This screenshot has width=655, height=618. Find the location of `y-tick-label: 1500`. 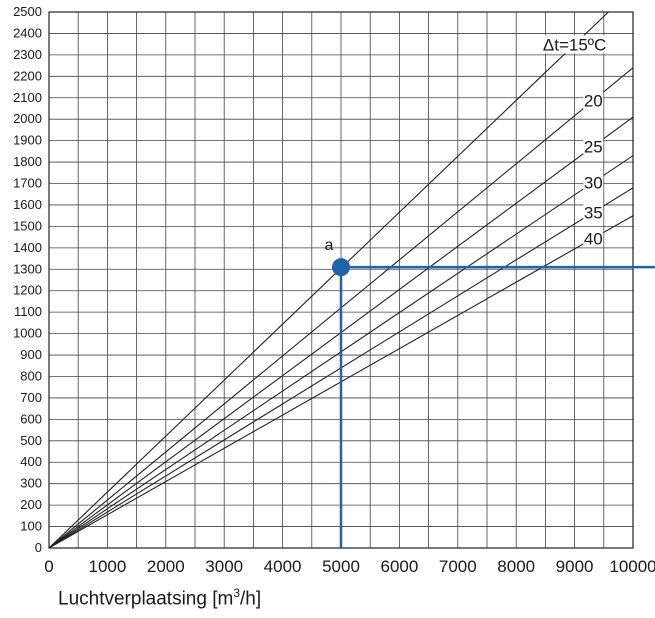

y-tick-label: 1500 is located at coordinates (27, 225).